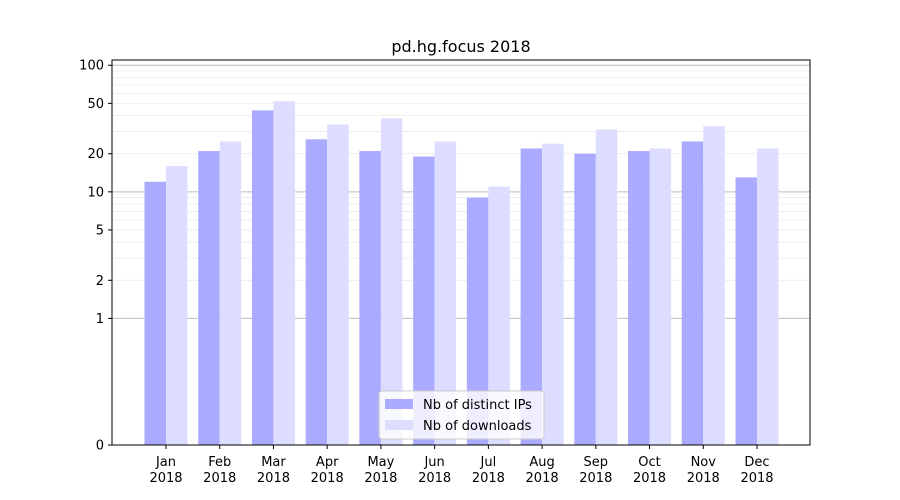  I want to click on x-tick-label-month: Oct, so click(649, 462).